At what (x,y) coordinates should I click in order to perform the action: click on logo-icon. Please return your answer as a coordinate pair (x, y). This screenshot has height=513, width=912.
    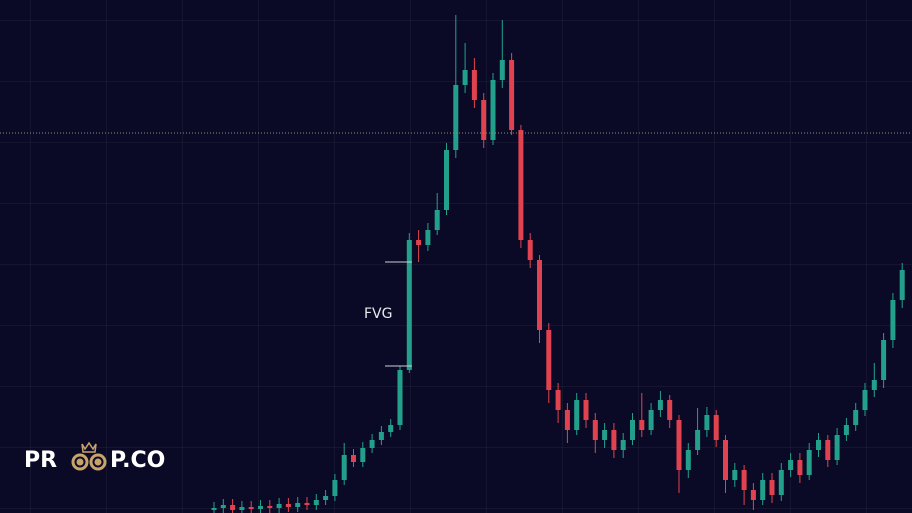
    Looking at the image, I should click on (89, 456).